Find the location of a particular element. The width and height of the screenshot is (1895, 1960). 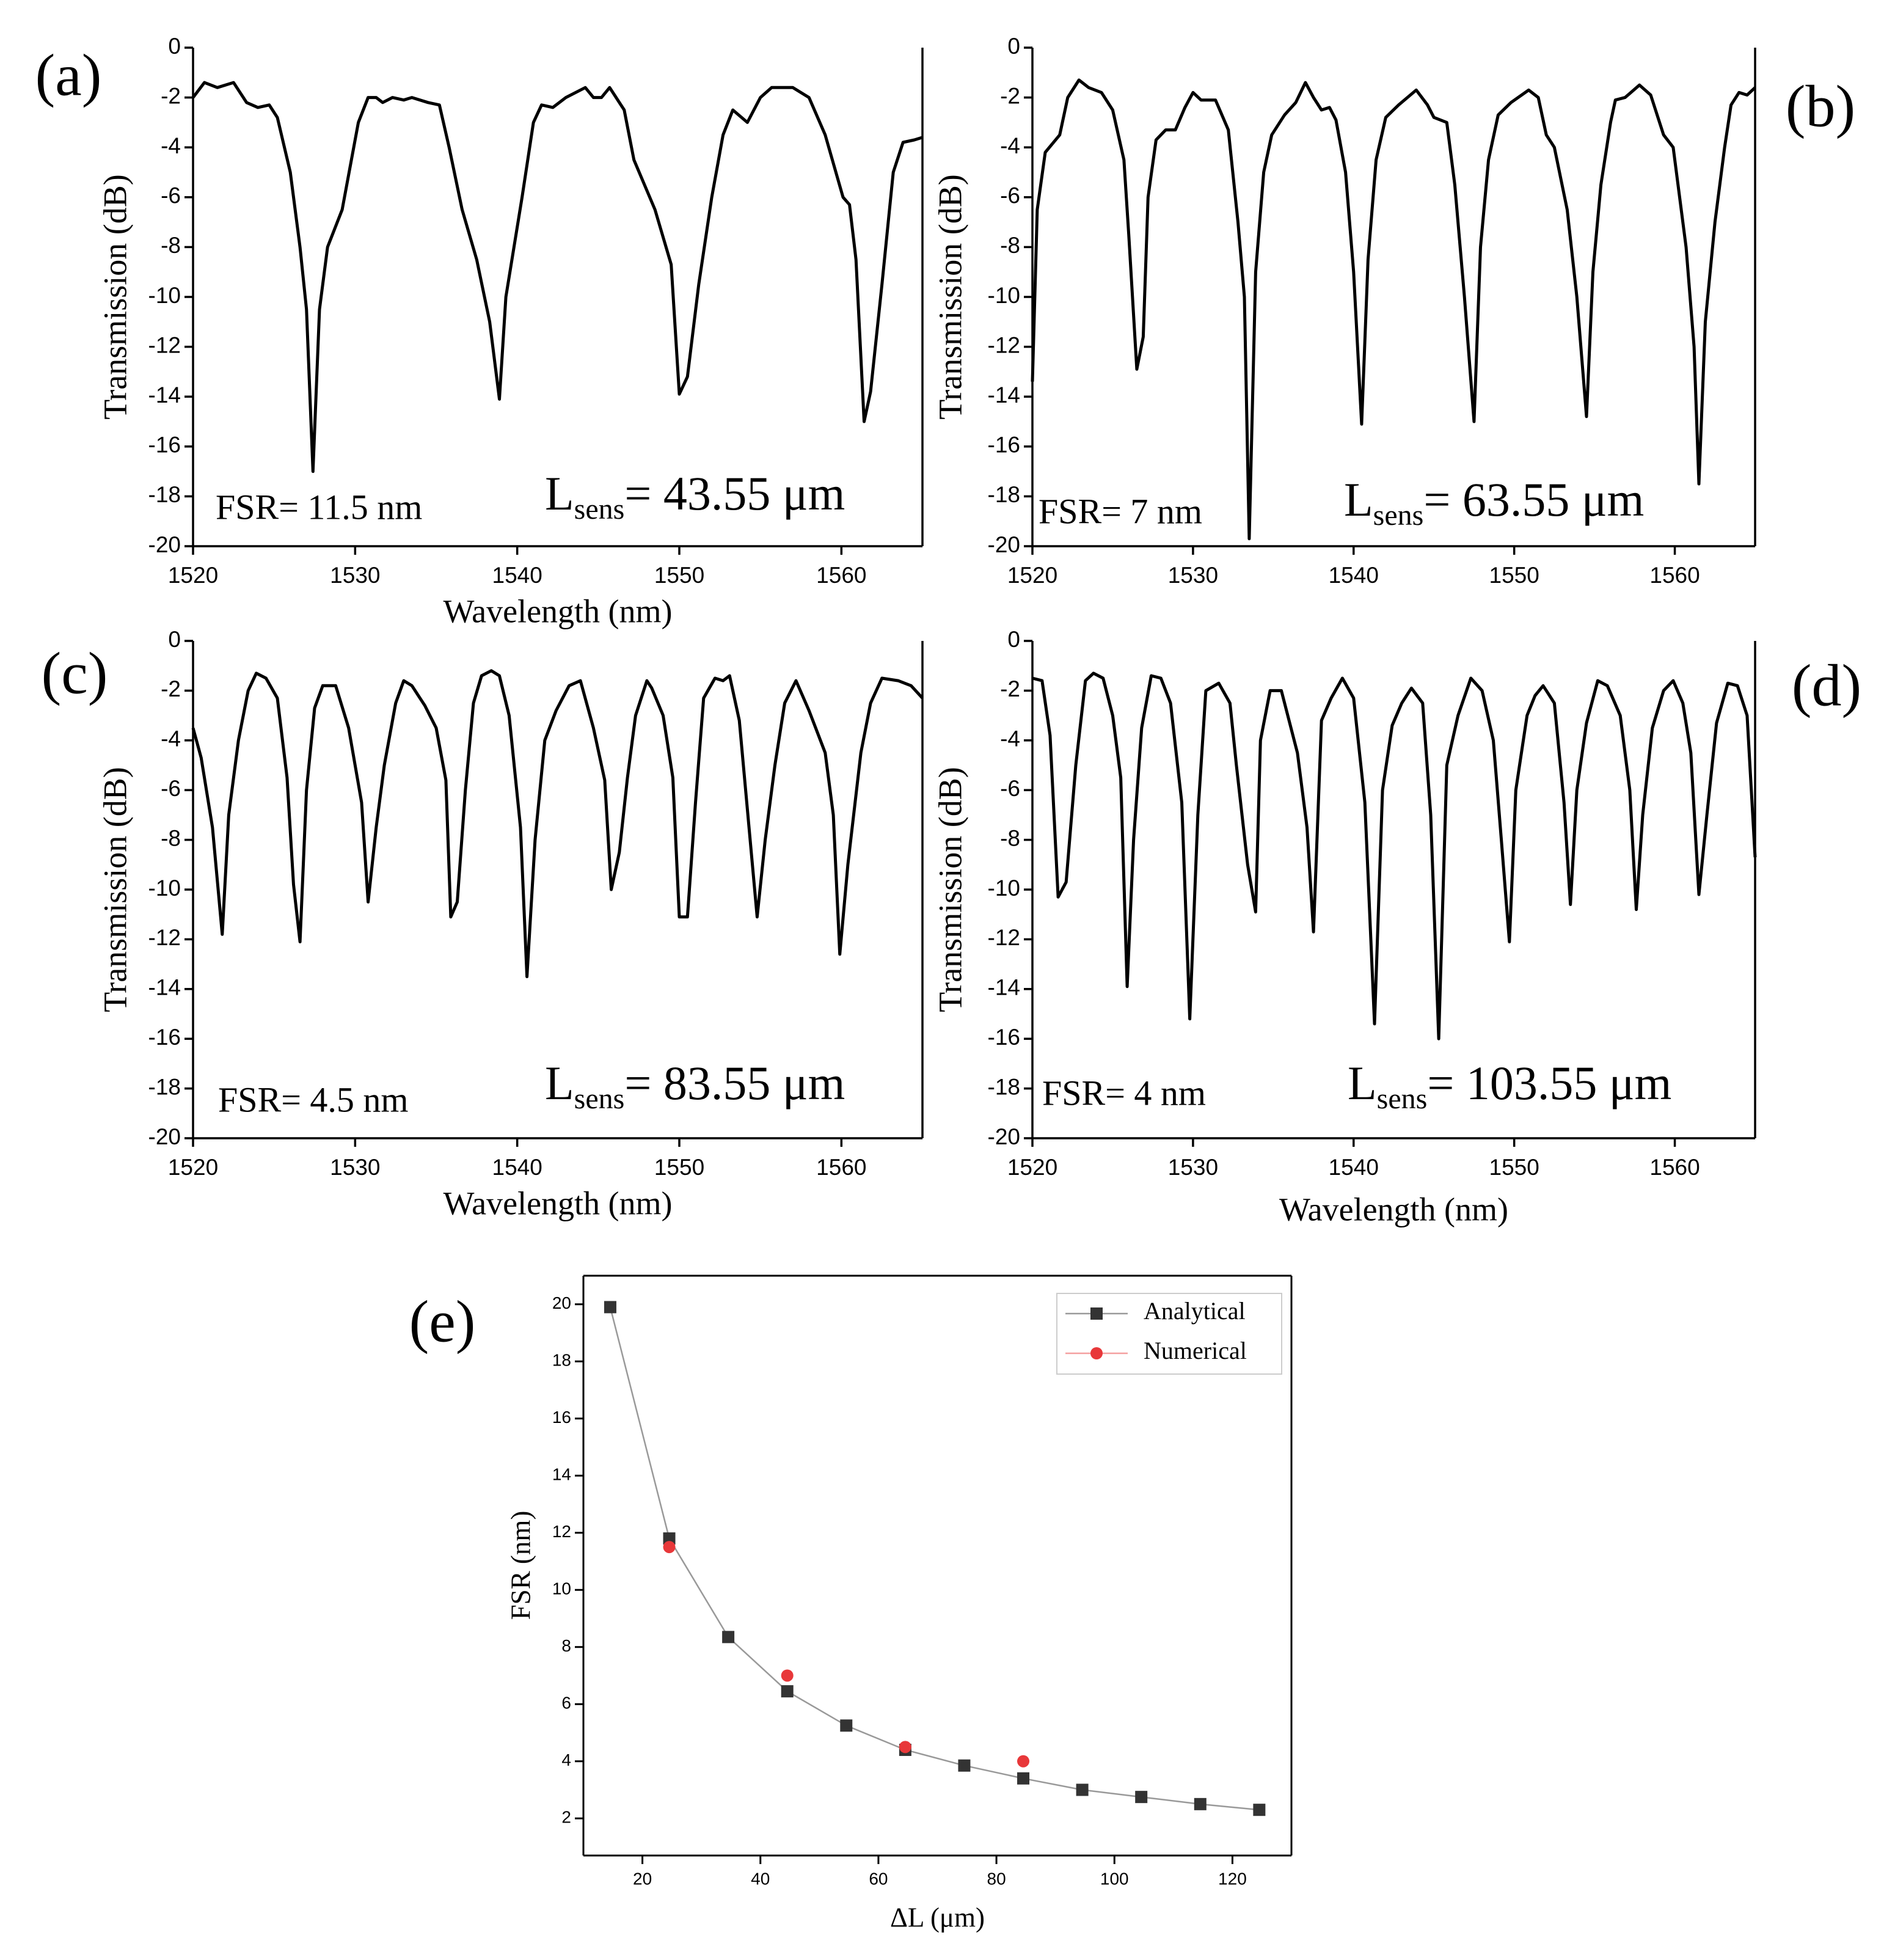

fsr-annotation: FSR= 4 nm is located at coordinates (1124, 1093).